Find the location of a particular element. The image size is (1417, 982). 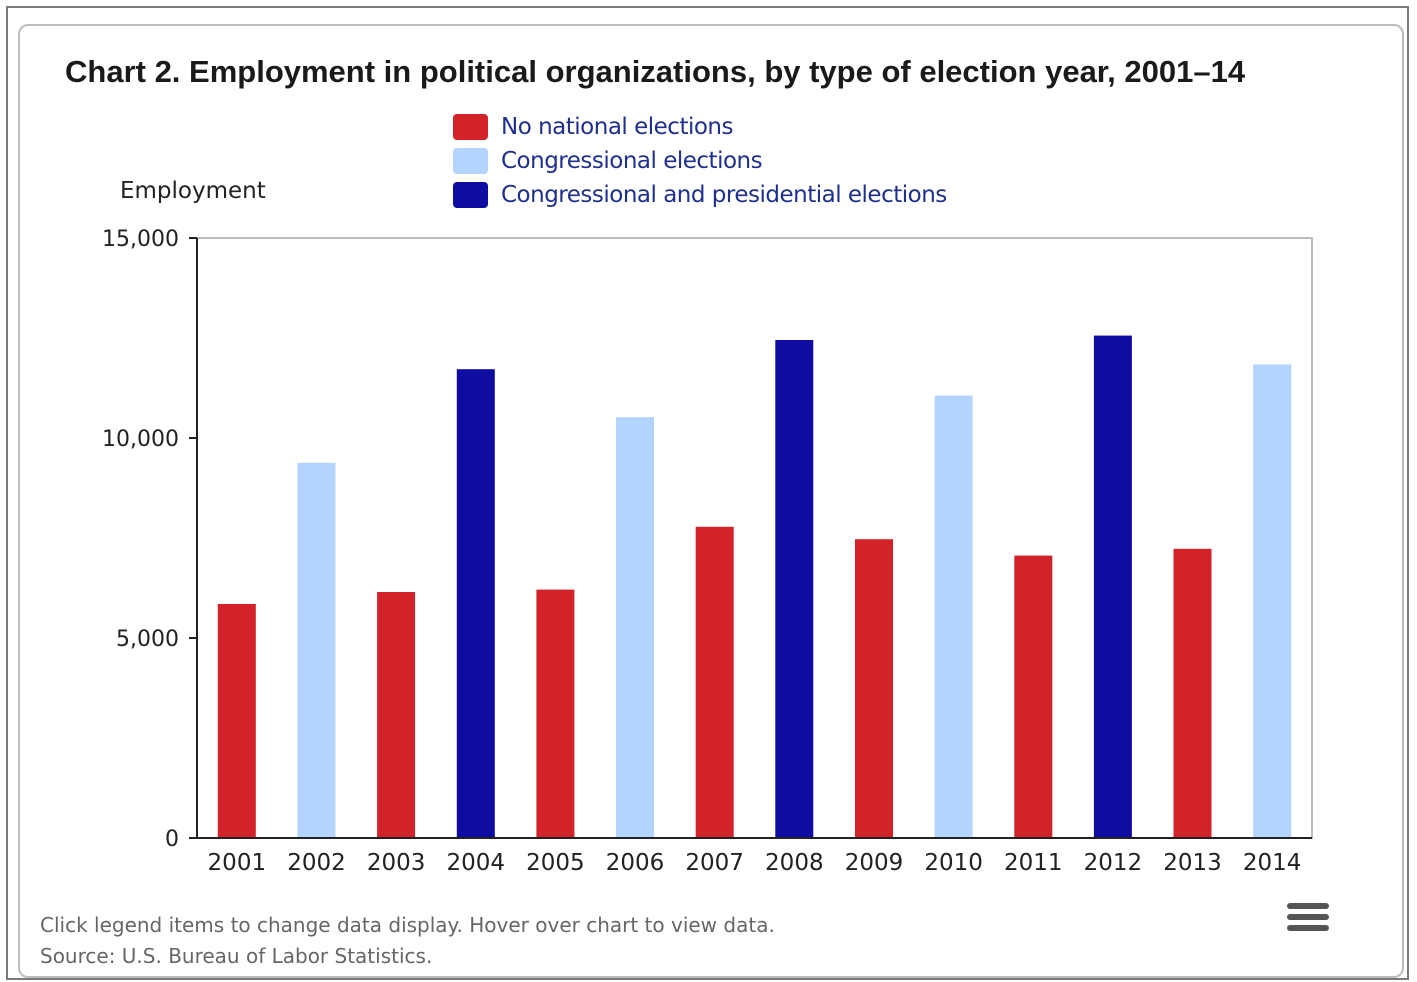

bar-2002 is located at coordinates (316, 650).